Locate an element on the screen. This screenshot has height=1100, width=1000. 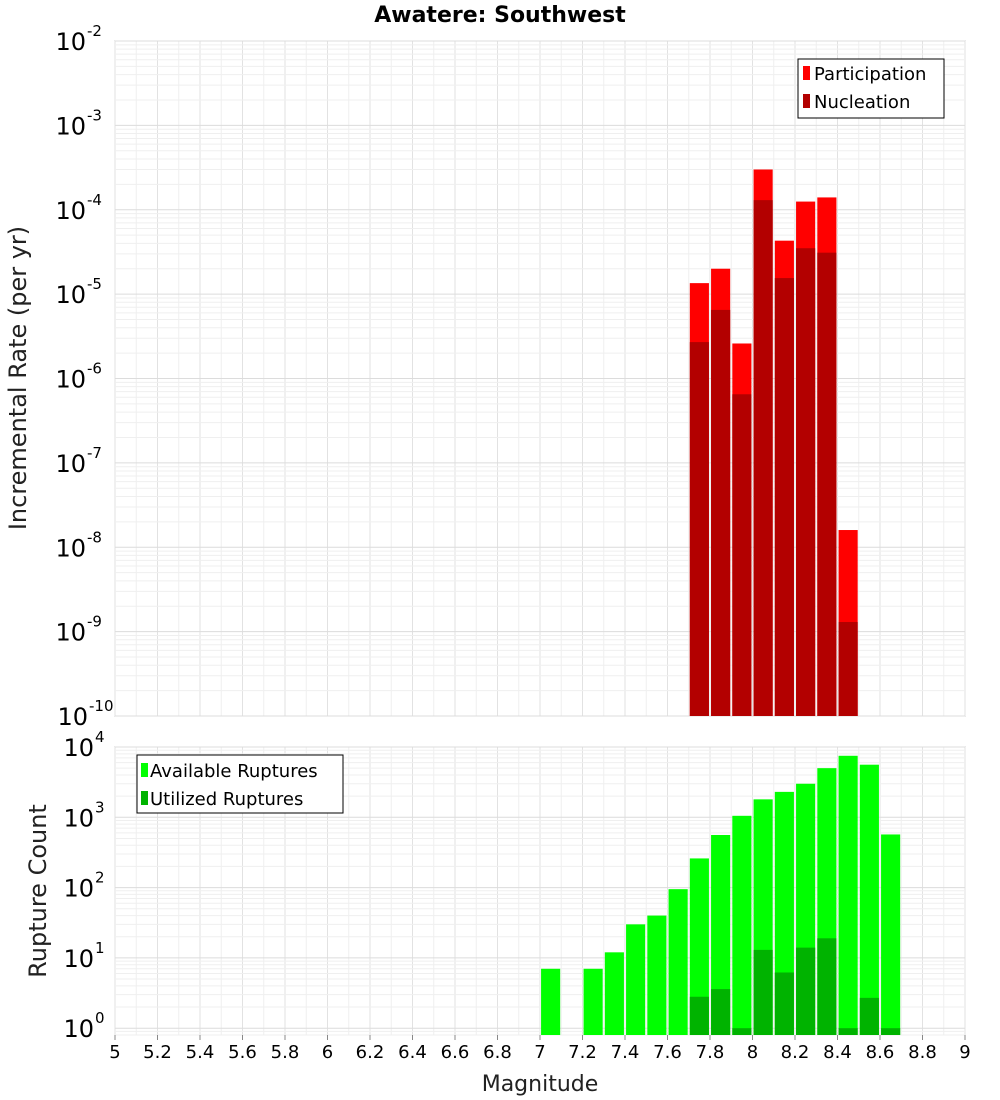
rate-y-tick: 10 -3 is located at coordinates (78, 123).